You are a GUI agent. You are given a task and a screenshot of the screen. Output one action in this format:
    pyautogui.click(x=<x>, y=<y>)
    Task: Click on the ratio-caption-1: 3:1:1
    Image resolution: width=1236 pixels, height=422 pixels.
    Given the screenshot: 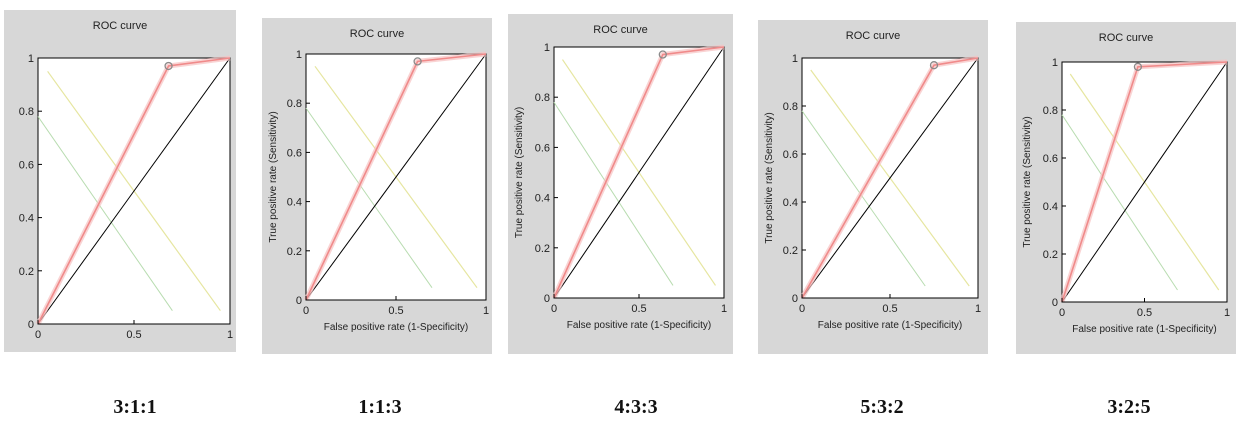 What is the action you would take?
    pyautogui.click(x=135, y=407)
    